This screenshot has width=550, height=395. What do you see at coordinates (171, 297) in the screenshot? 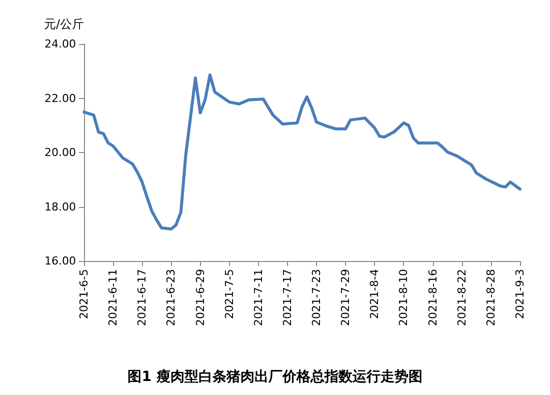
I see `x-tick-label: 2021-6-23` at bounding box center [171, 297].